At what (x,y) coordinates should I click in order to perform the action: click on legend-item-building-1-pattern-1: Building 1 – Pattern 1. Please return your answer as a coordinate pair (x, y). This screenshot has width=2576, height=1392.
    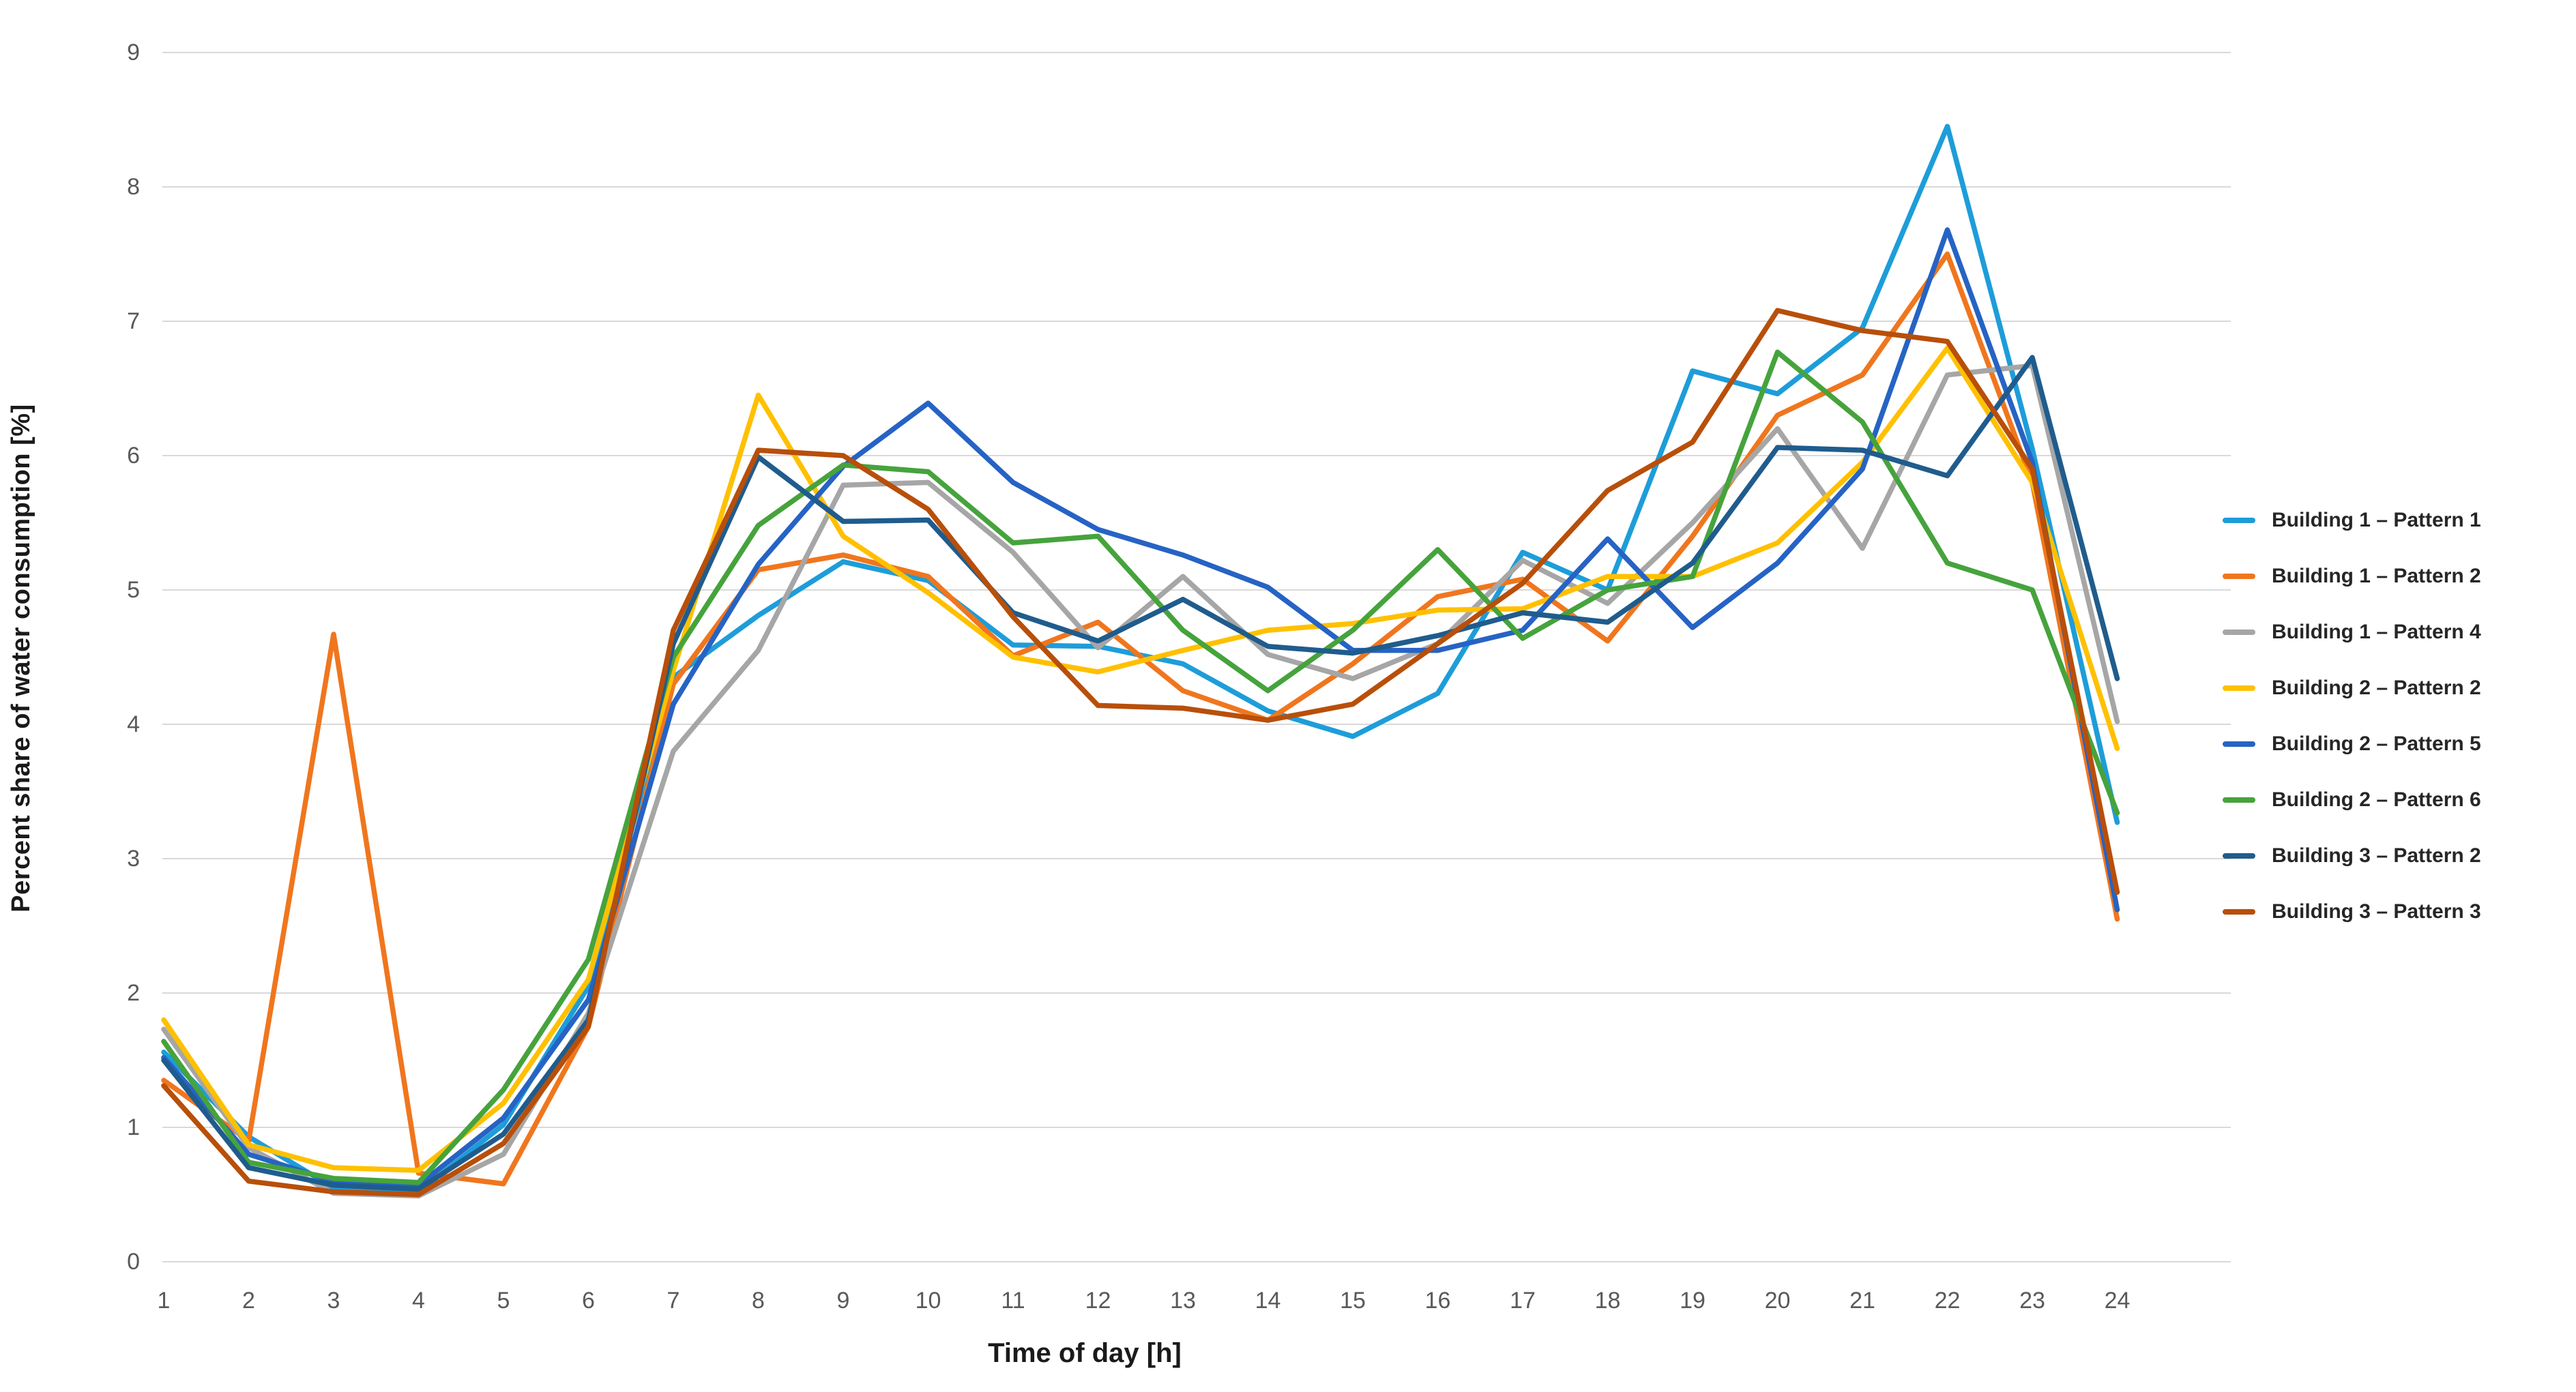
    Looking at the image, I should click on (2352, 520).